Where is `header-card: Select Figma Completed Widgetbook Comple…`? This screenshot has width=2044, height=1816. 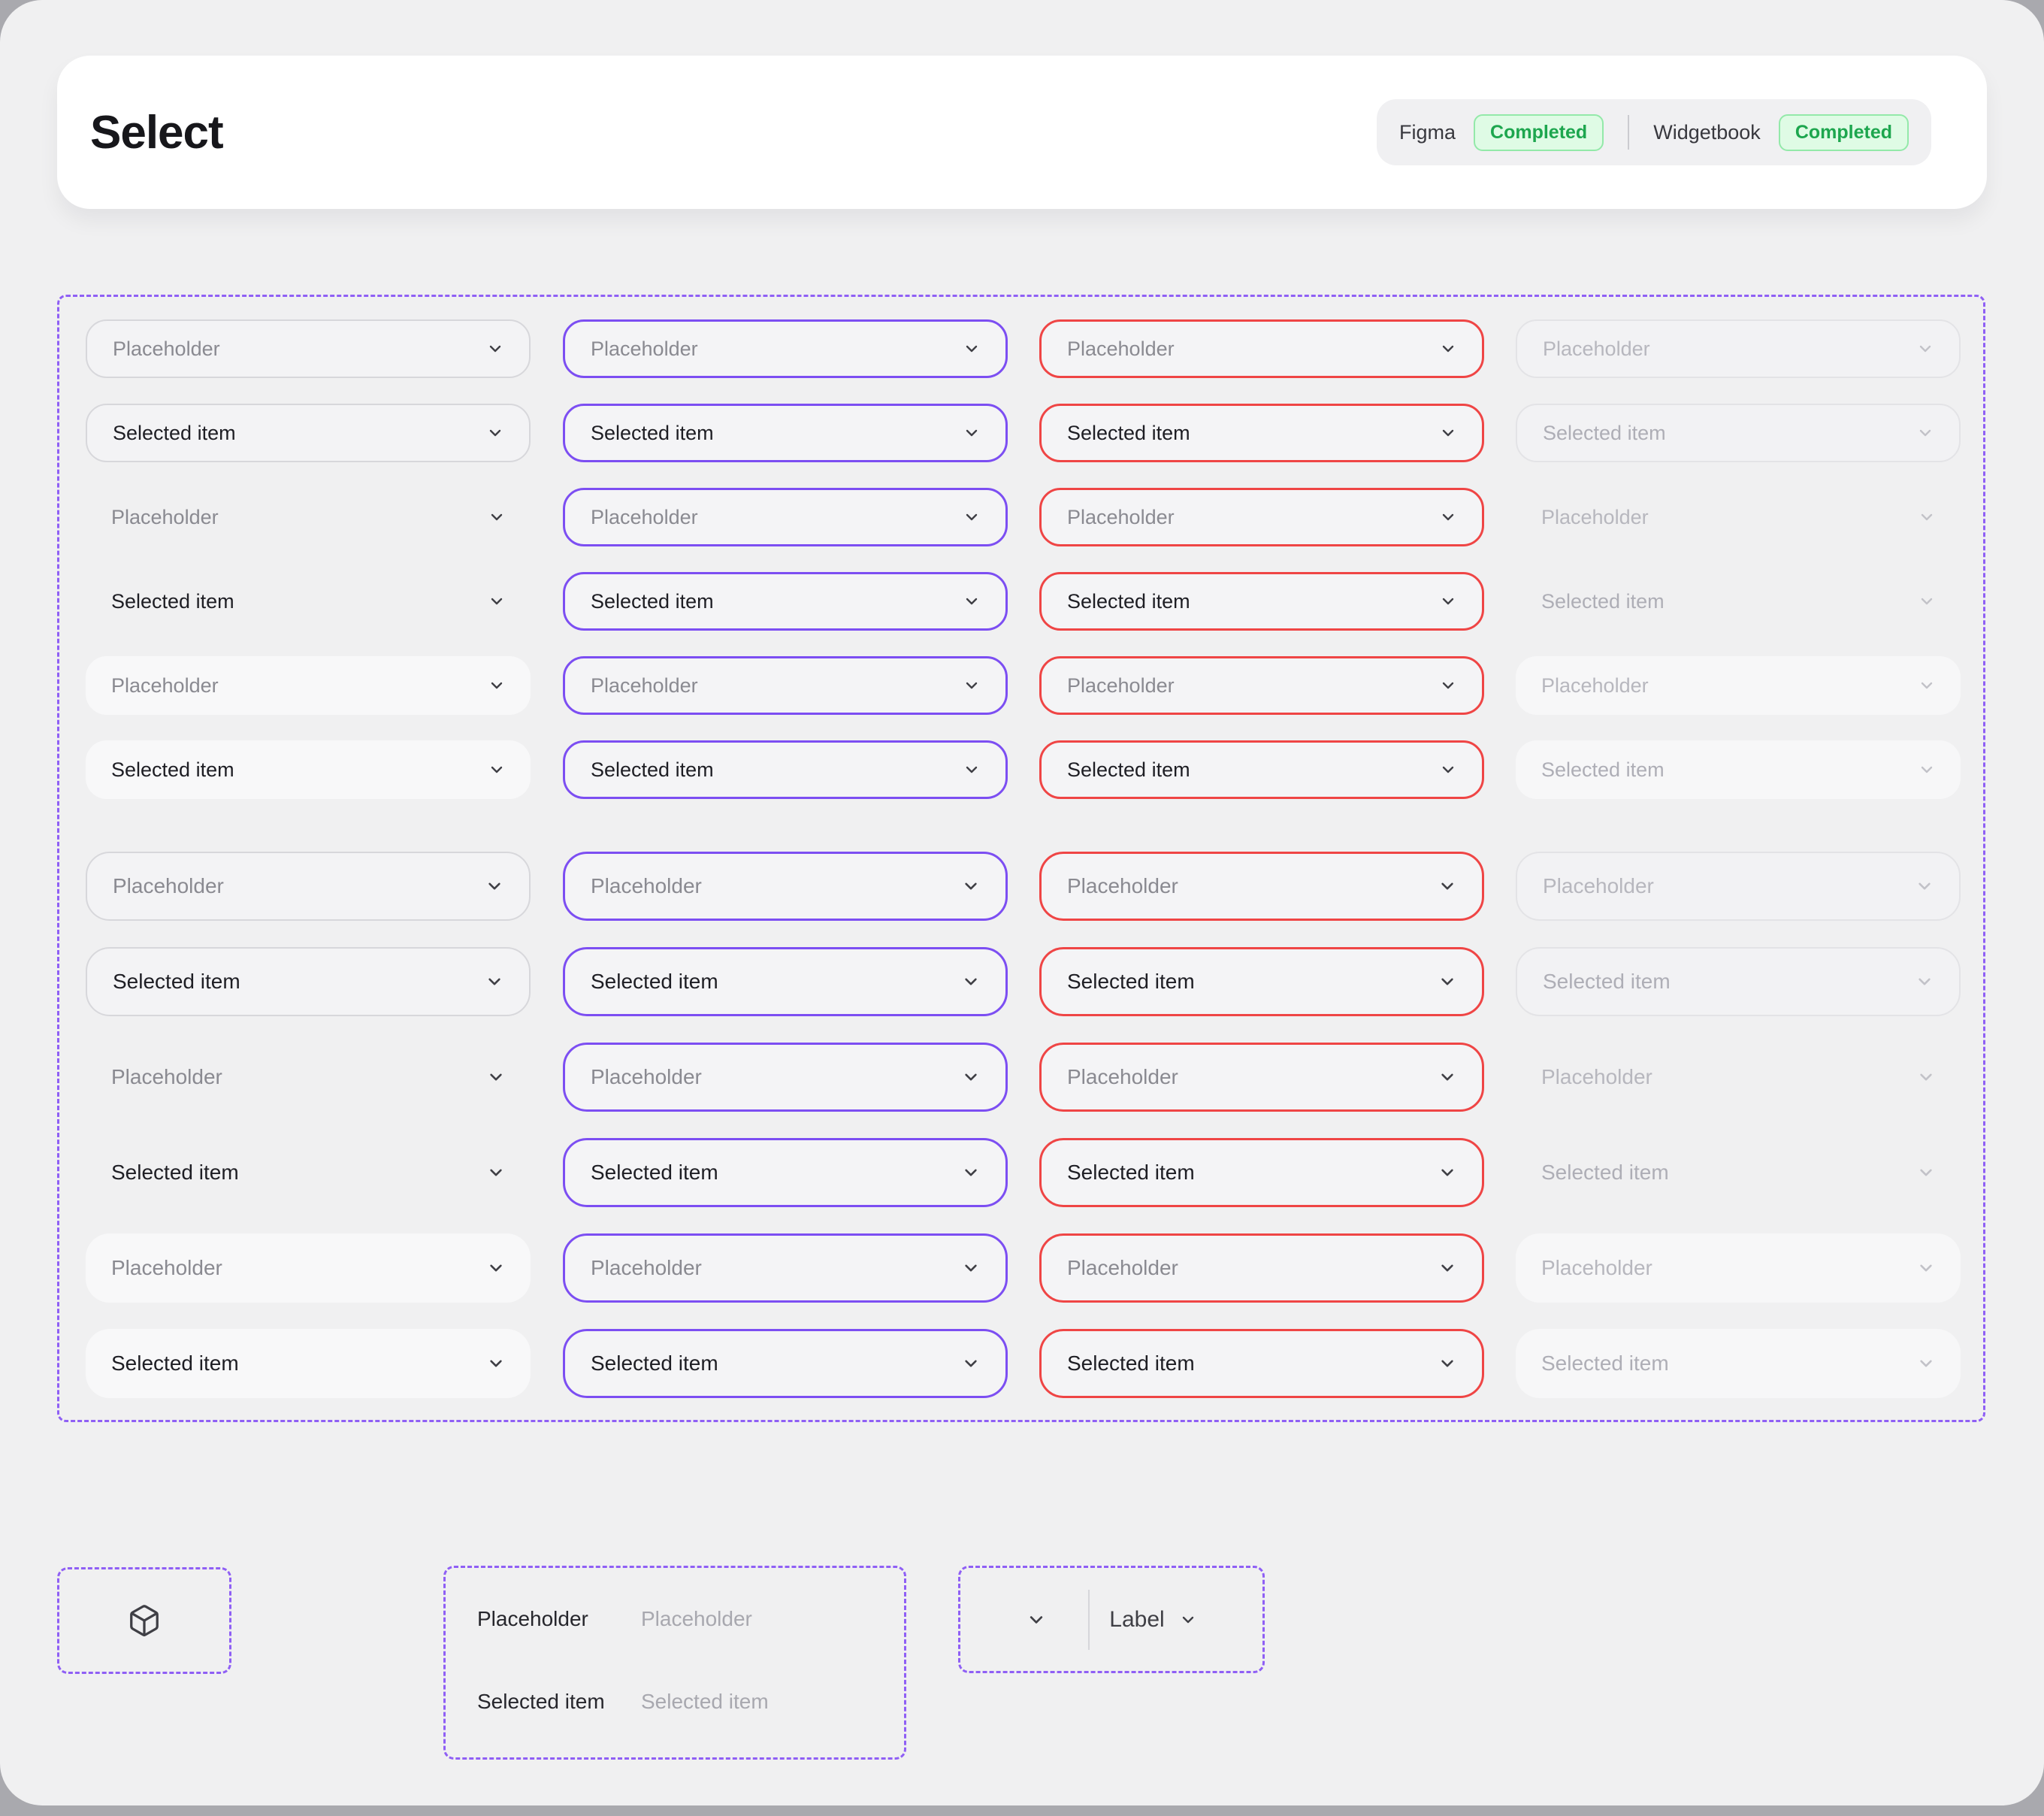 header-card: Select Figma Completed Widgetbook Comple… is located at coordinates (1022, 132).